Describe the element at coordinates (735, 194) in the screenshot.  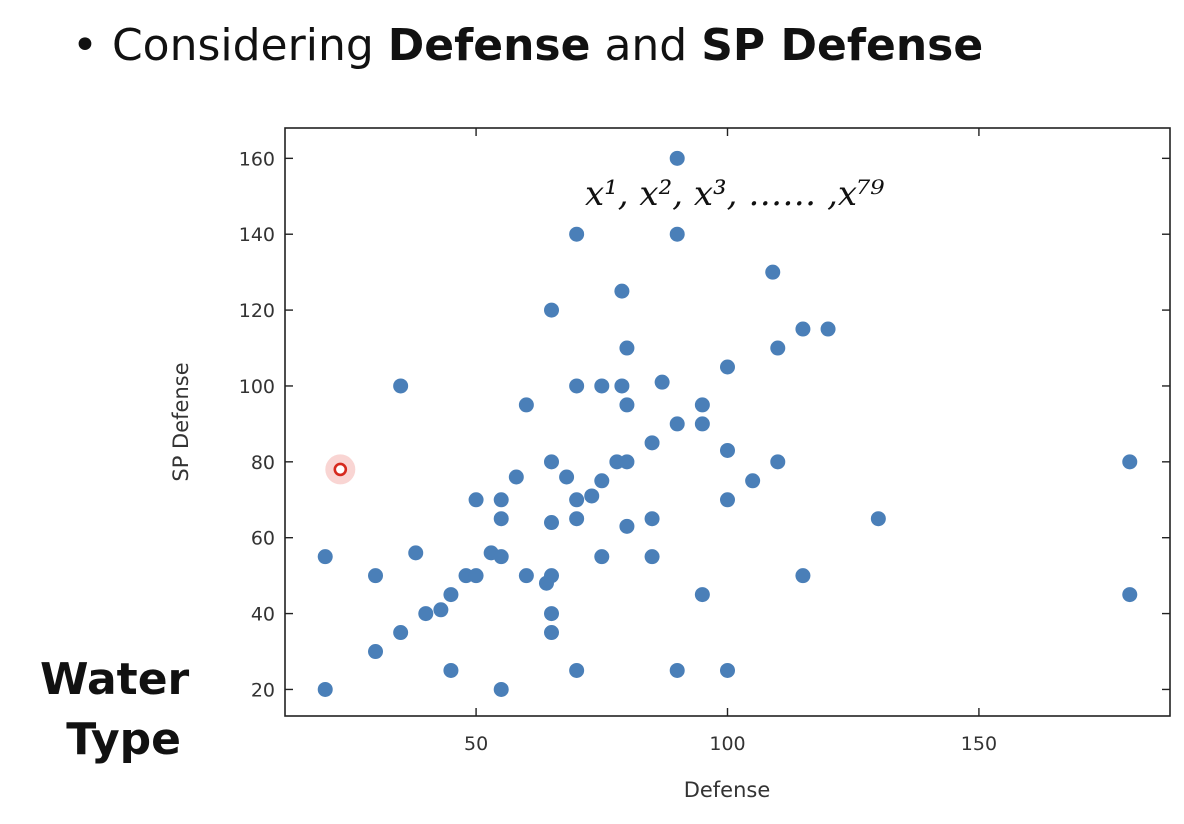
I see `sample-annotation: x¹, x², x³, …… ,x⁷⁹` at that location.